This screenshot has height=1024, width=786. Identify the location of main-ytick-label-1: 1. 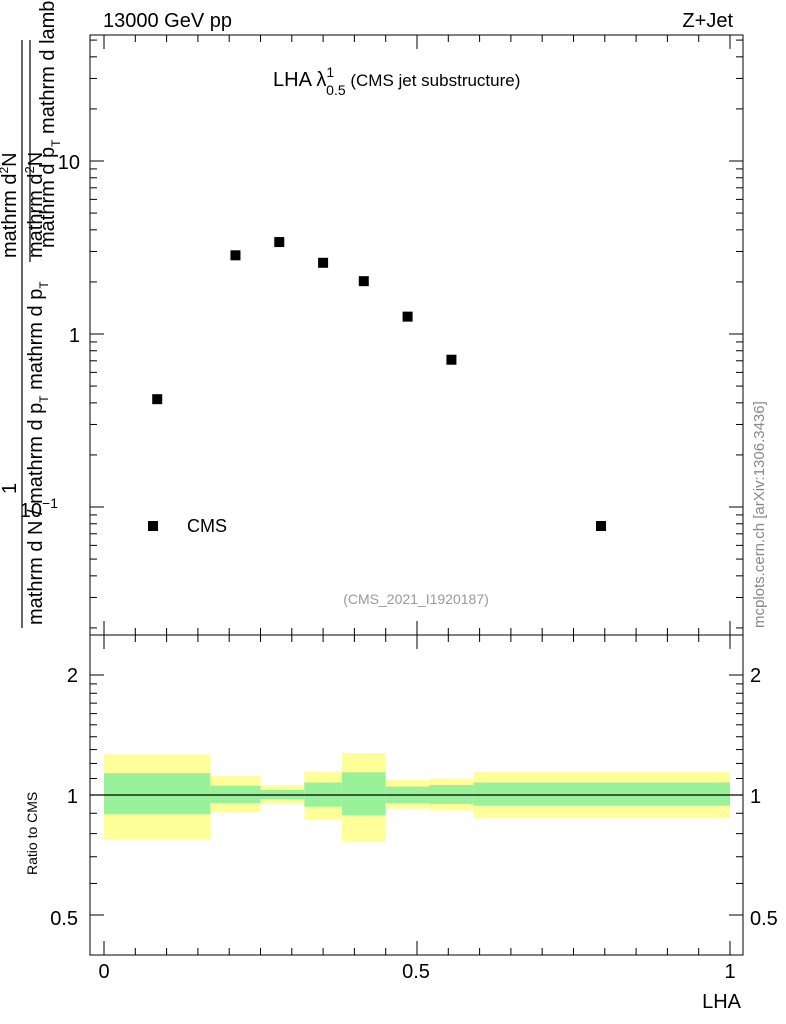
(74, 336).